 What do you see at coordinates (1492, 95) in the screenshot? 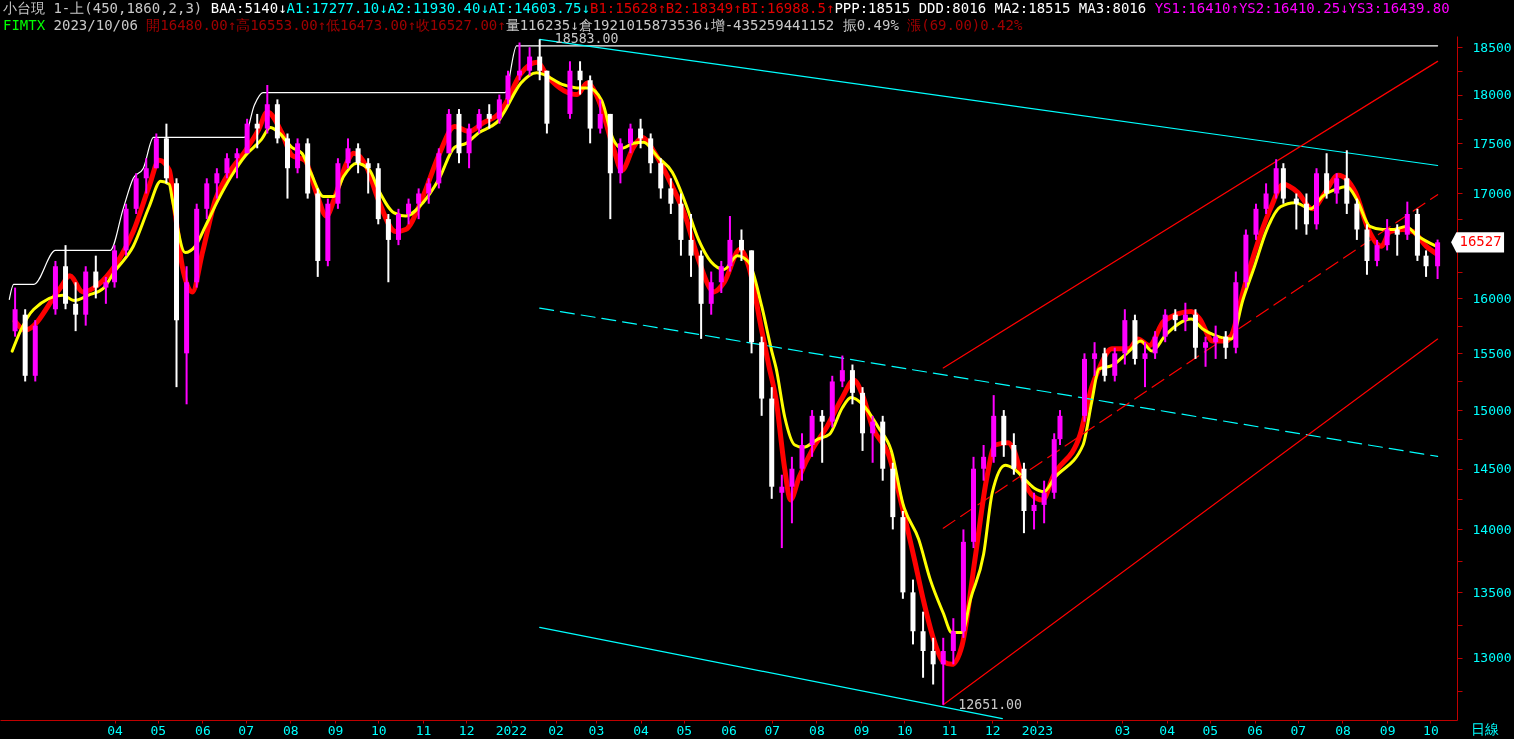
I see `y-tick-label: 18000` at bounding box center [1492, 95].